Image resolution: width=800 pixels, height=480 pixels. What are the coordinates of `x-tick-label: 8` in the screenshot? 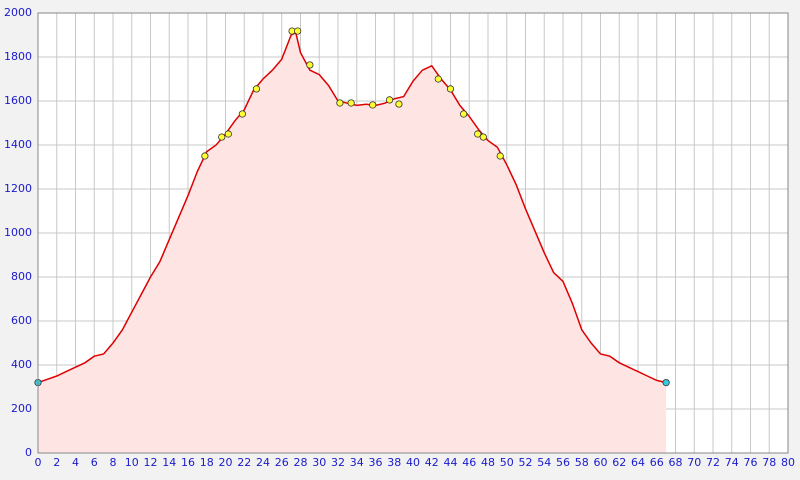 It's located at (113, 462).